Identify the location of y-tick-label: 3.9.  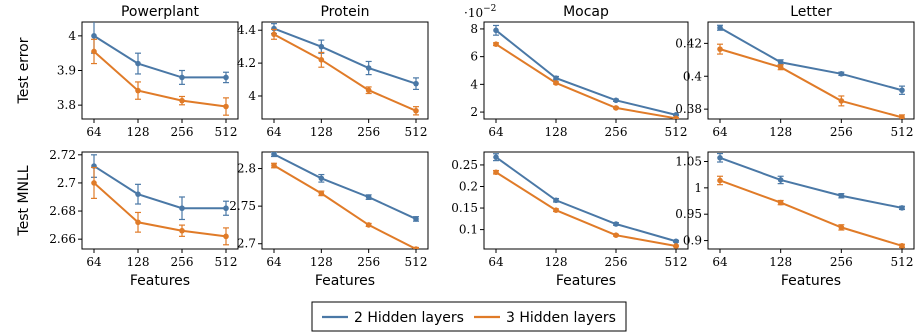
(66, 71).